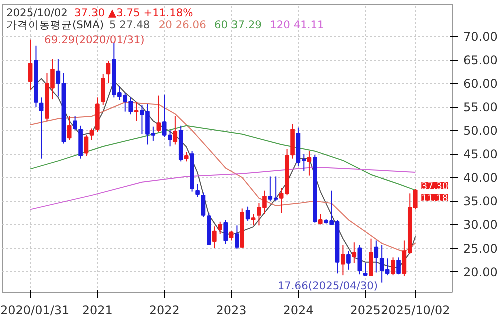  Describe the element at coordinates (297, 25) in the screenshot. I see `text: 120 41.11` at that location.